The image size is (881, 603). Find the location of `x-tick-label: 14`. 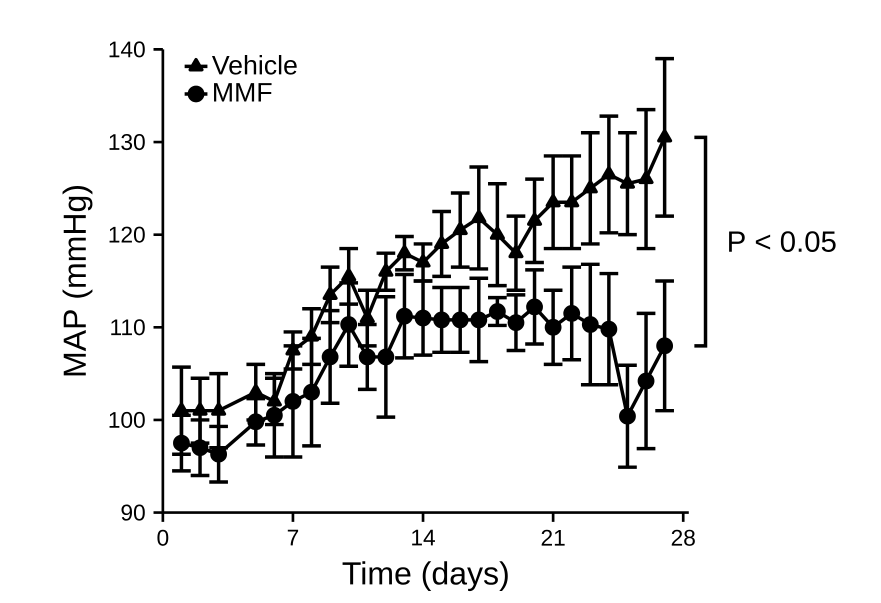

x-tick-label: 14 is located at coordinates (423, 538).